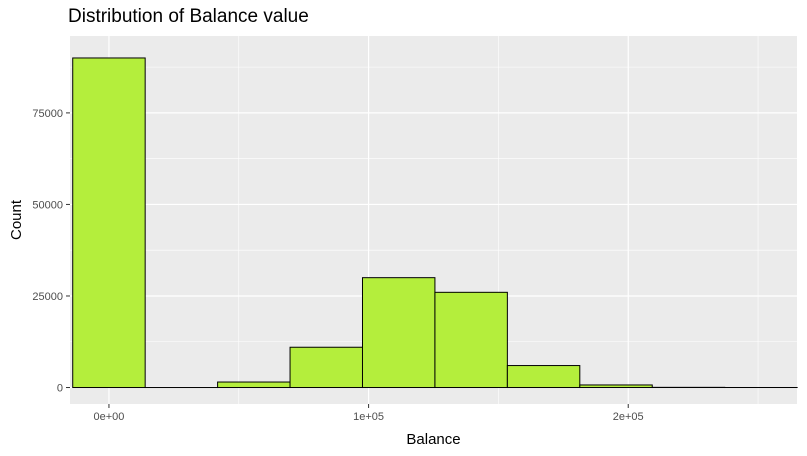 The width and height of the screenshot is (807, 456). What do you see at coordinates (433, 439) in the screenshot?
I see `x-axis-title: Balance` at bounding box center [433, 439].